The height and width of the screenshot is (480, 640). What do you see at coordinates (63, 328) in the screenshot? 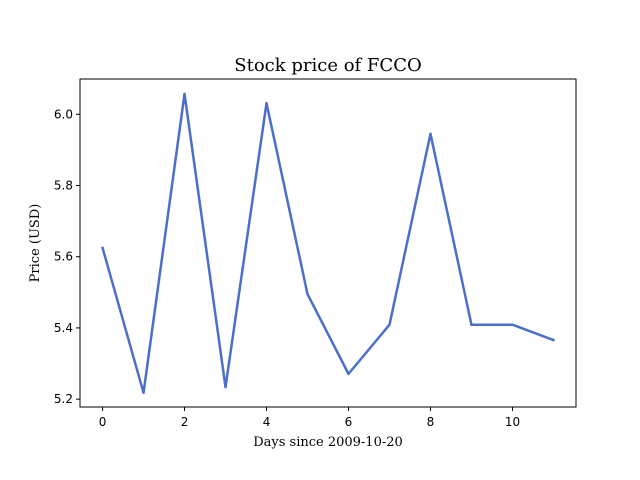
I see `y-tick-label: 5.4` at bounding box center [63, 328].